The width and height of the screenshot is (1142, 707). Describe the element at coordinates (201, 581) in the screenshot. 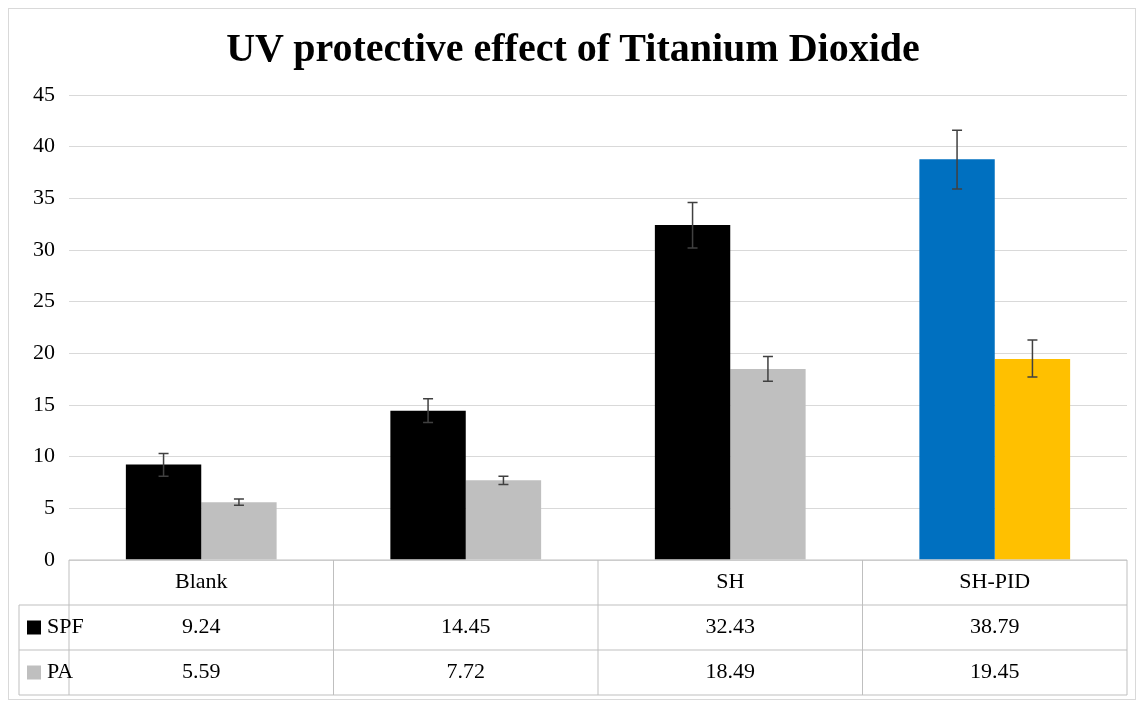

I see `x-tick-label: Blank` at that location.